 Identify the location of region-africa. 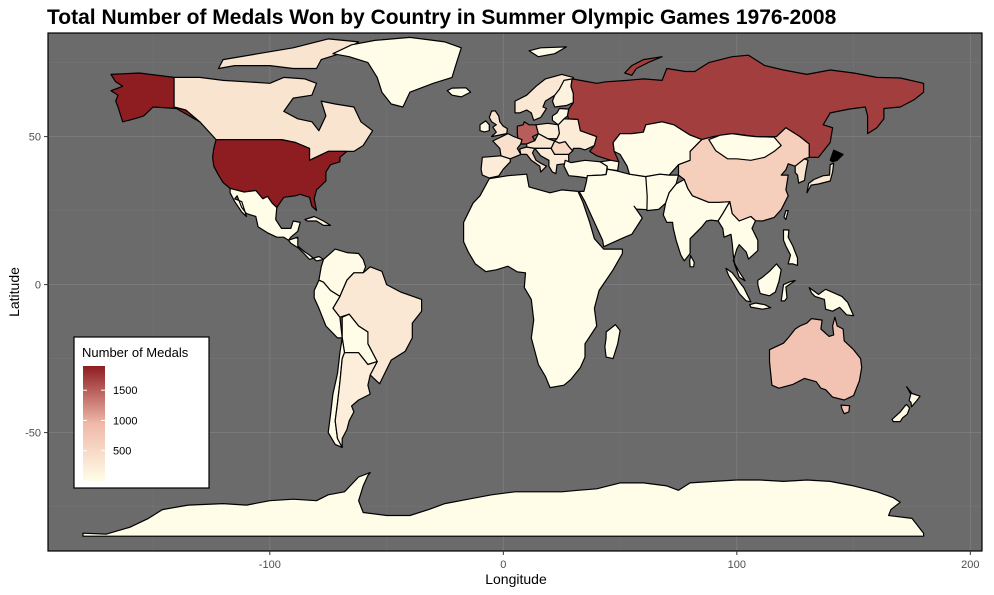
(543, 281).